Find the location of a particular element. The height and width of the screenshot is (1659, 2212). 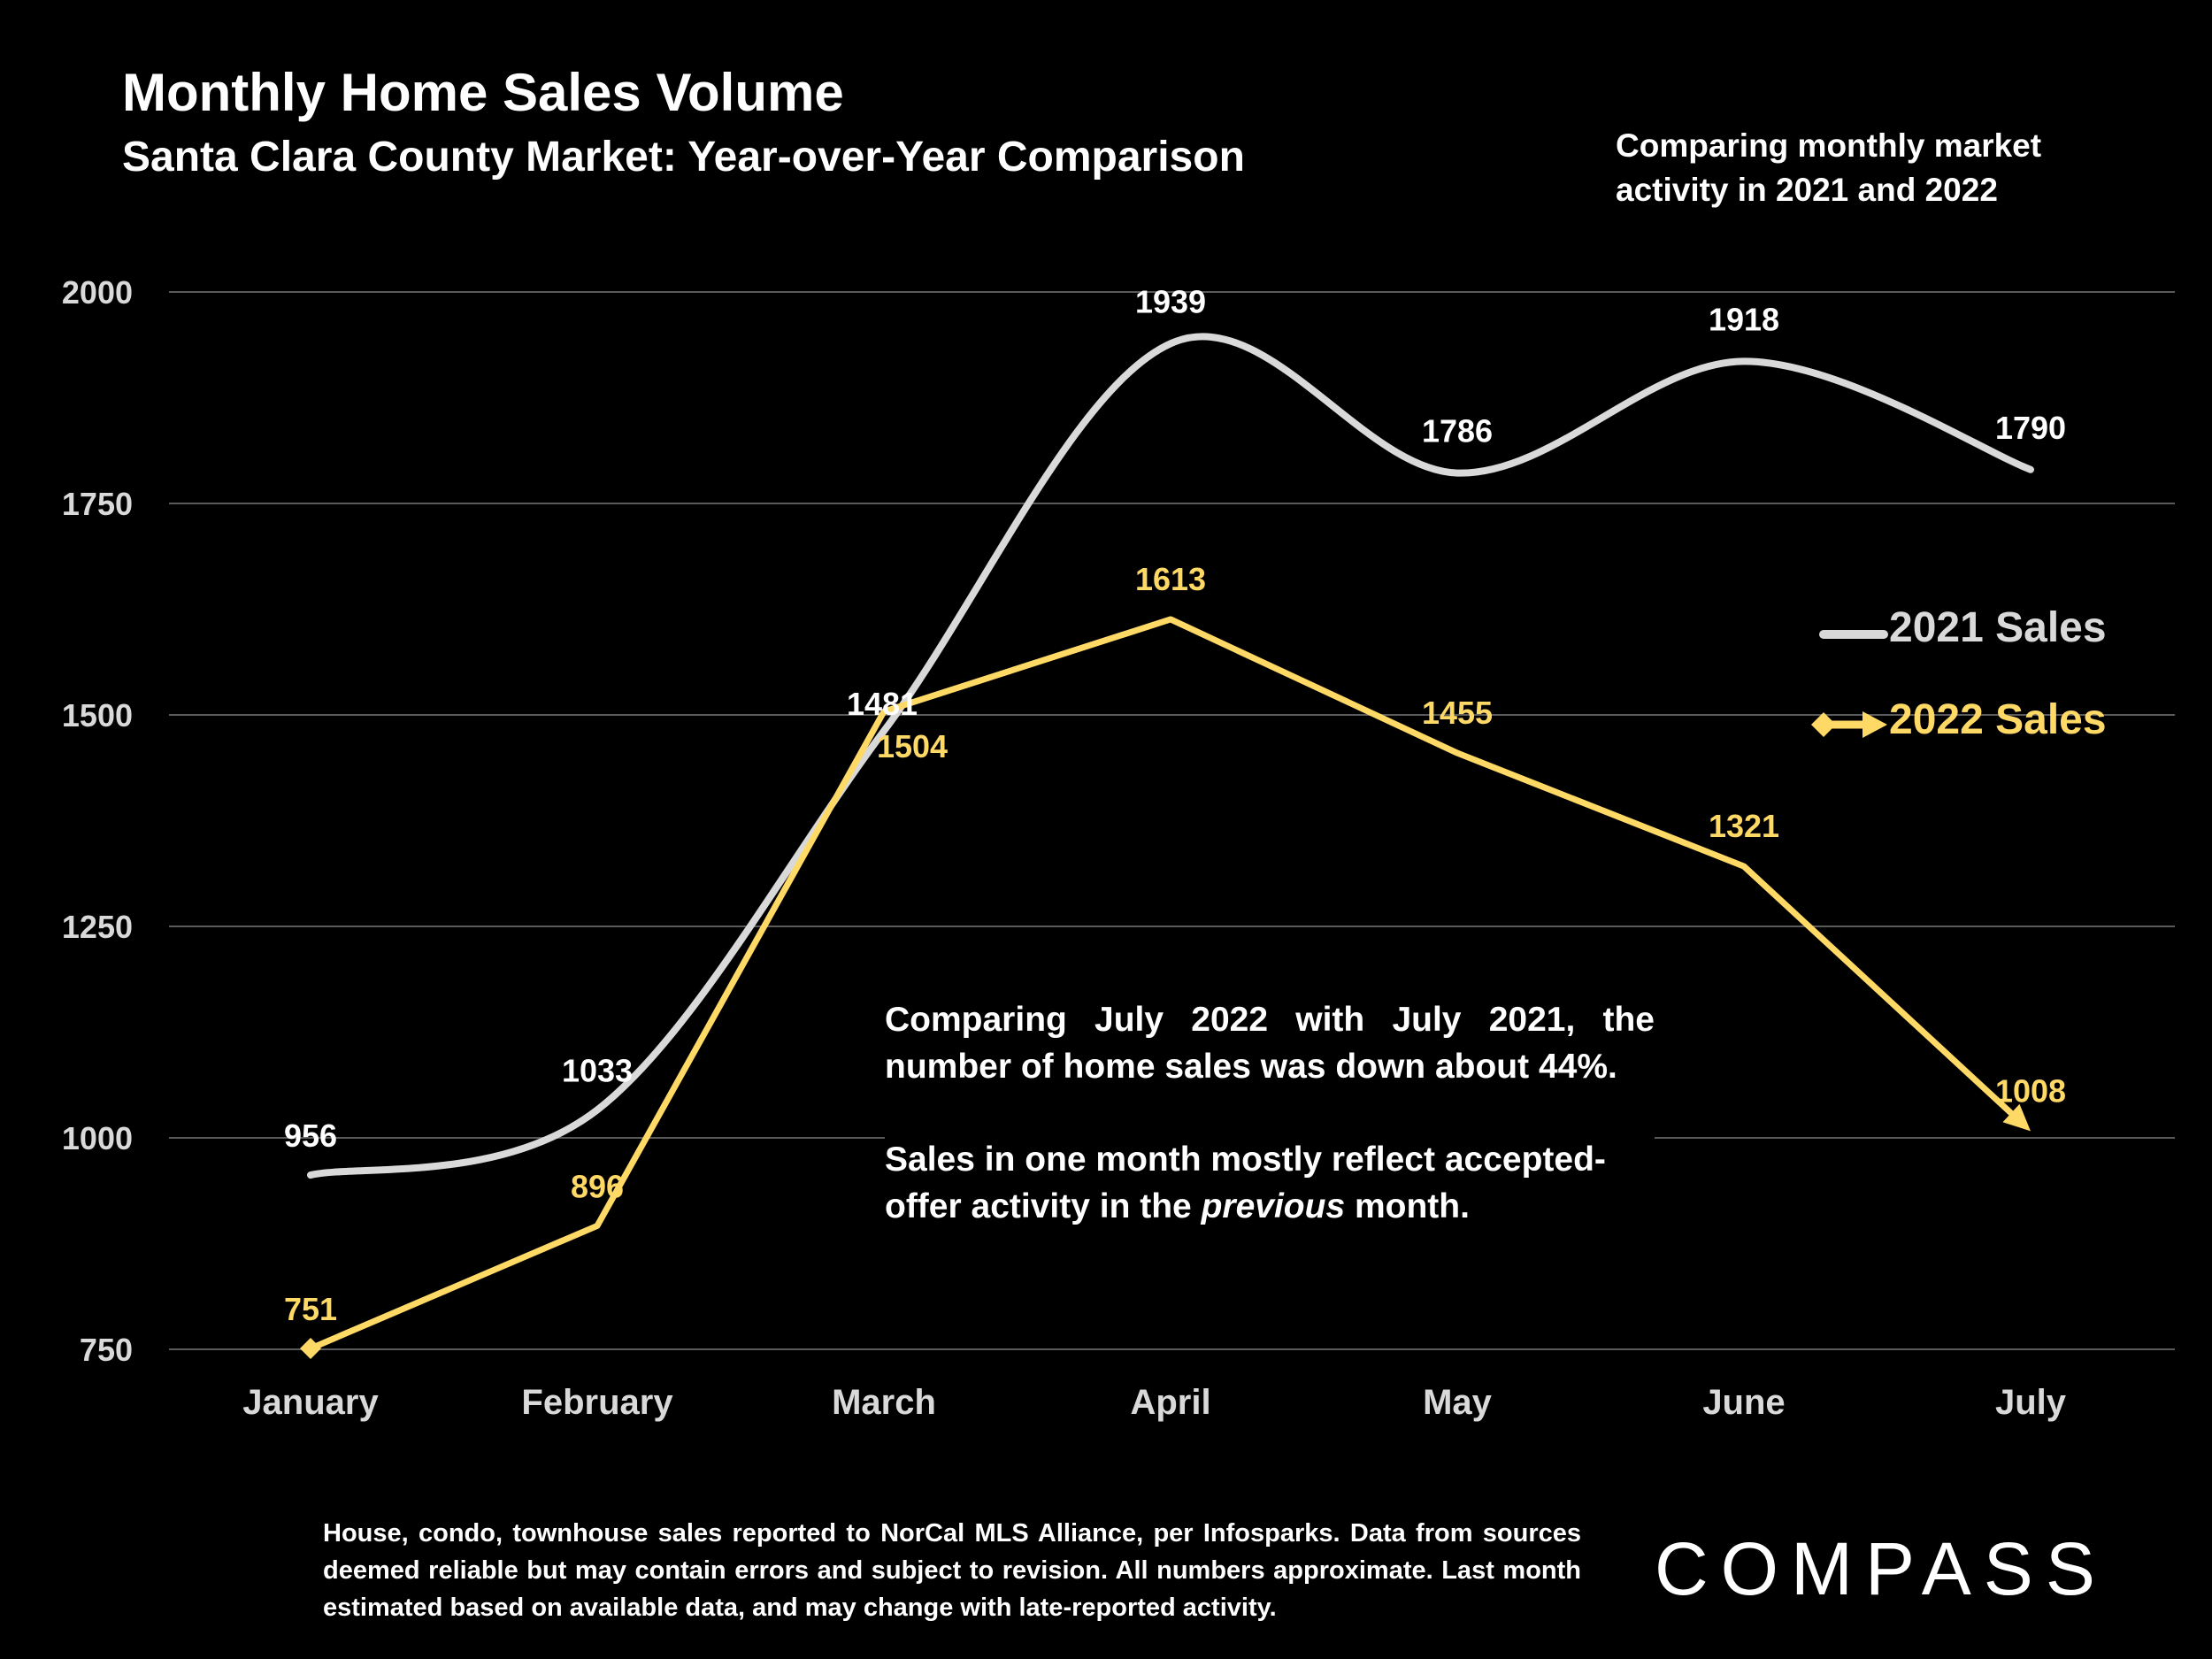

data-label-2021: 1939 is located at coordinates (1171, 301).